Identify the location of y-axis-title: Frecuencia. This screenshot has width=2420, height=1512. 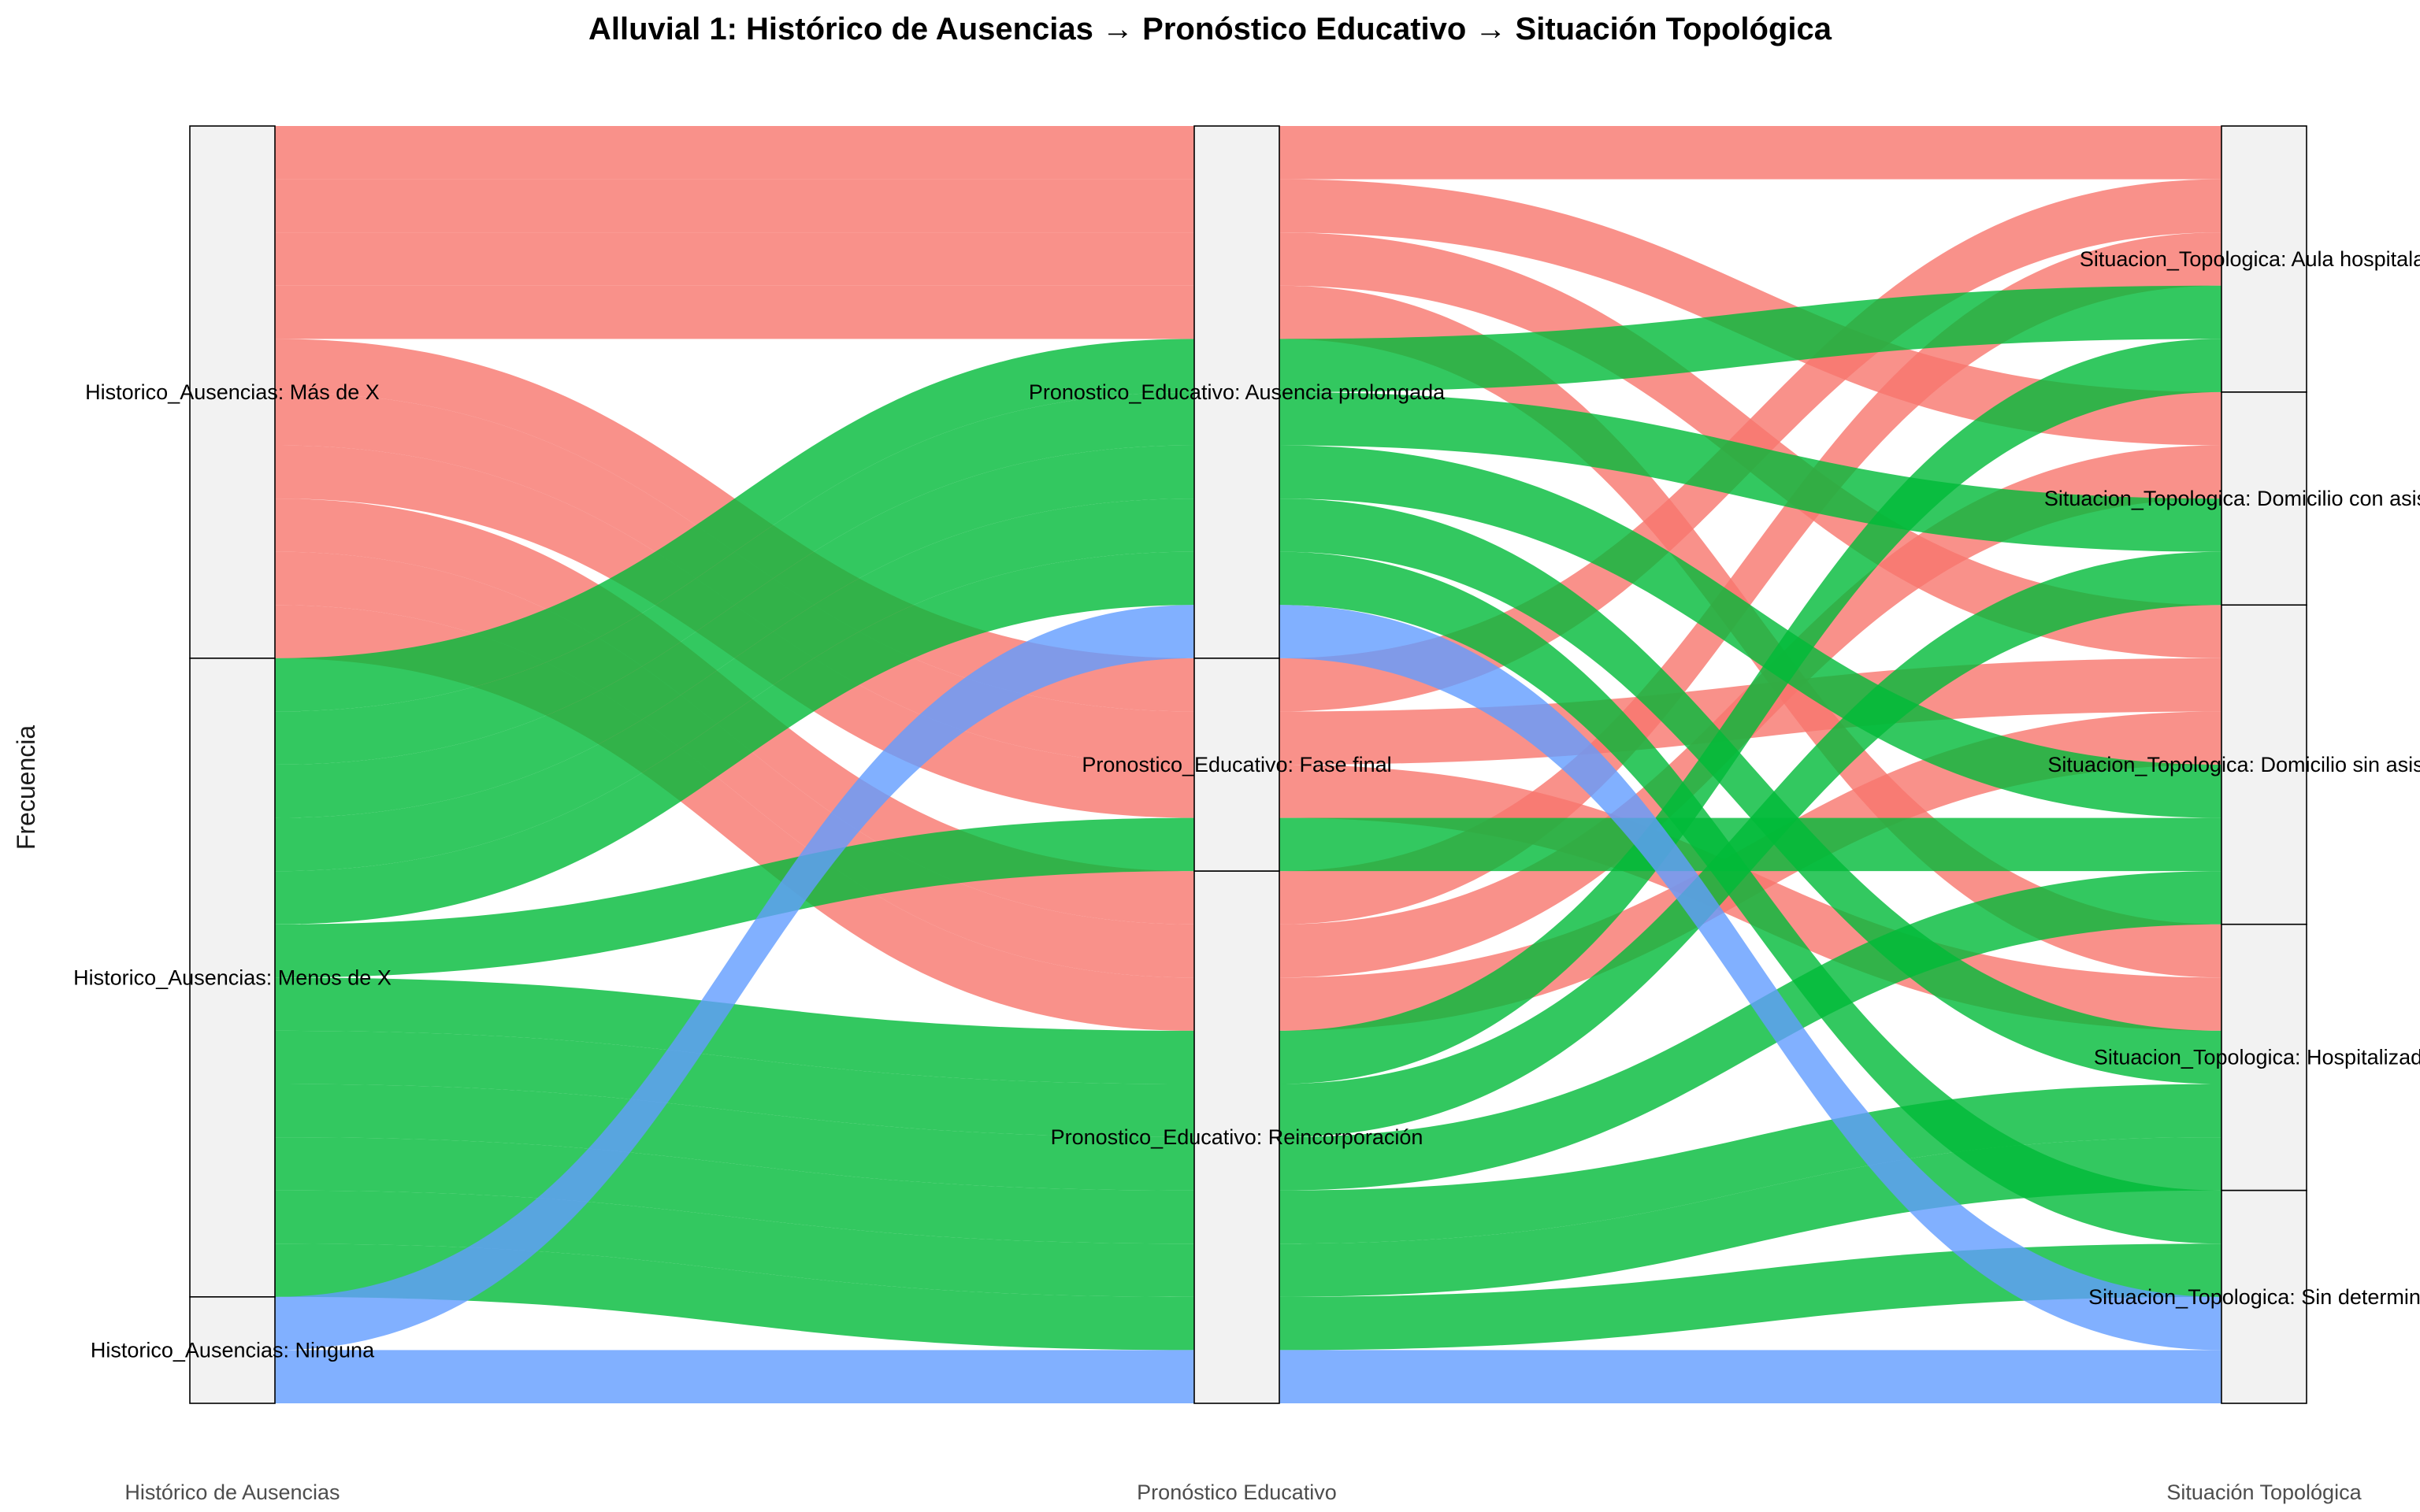
(26, 787).